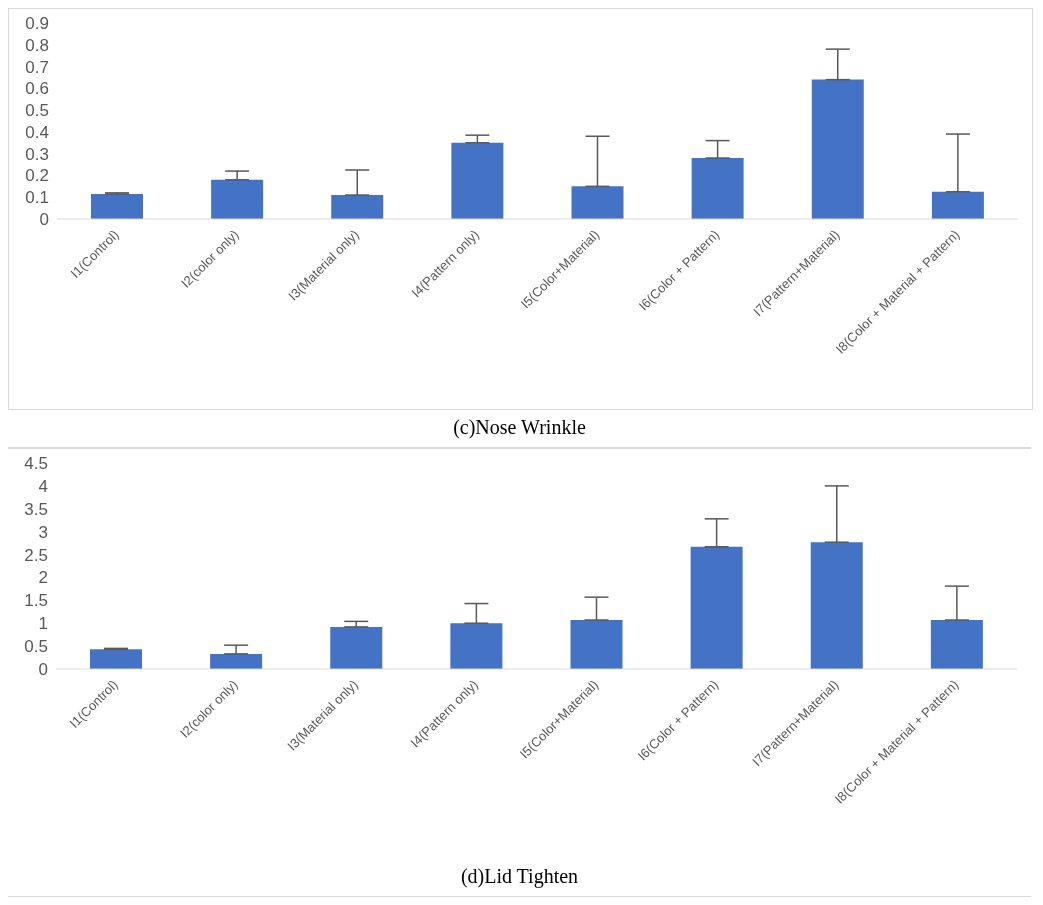  I want to click on y-tick-label: 0.2, so click(37, 176).